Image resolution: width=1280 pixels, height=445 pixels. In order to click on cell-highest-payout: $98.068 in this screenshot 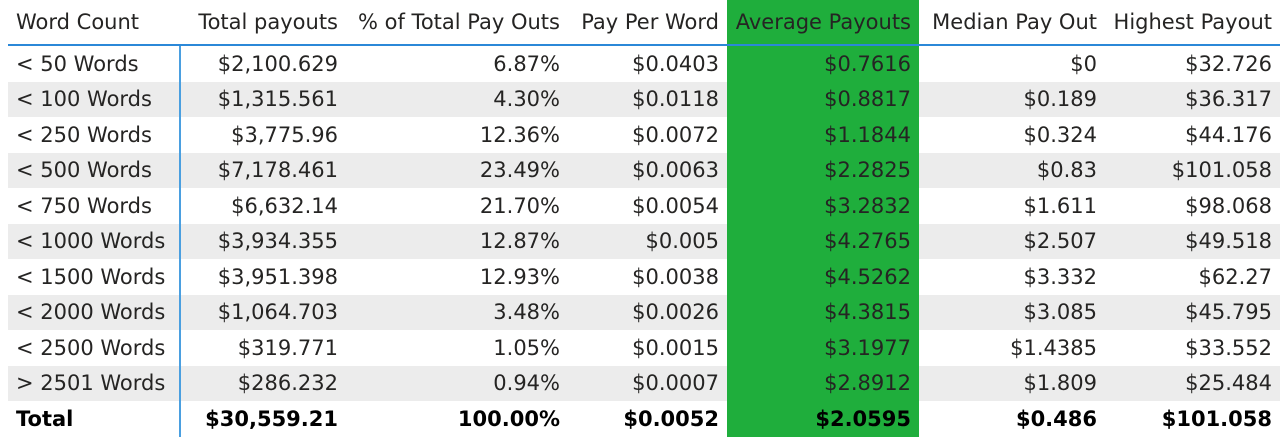, I will do `click(1228, 205)`.